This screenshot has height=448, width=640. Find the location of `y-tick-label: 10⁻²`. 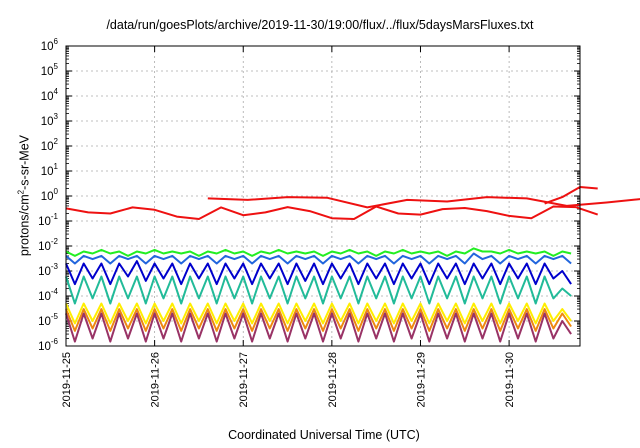

y-tick-label: 10⁻² is located at coordinates (48, 245).